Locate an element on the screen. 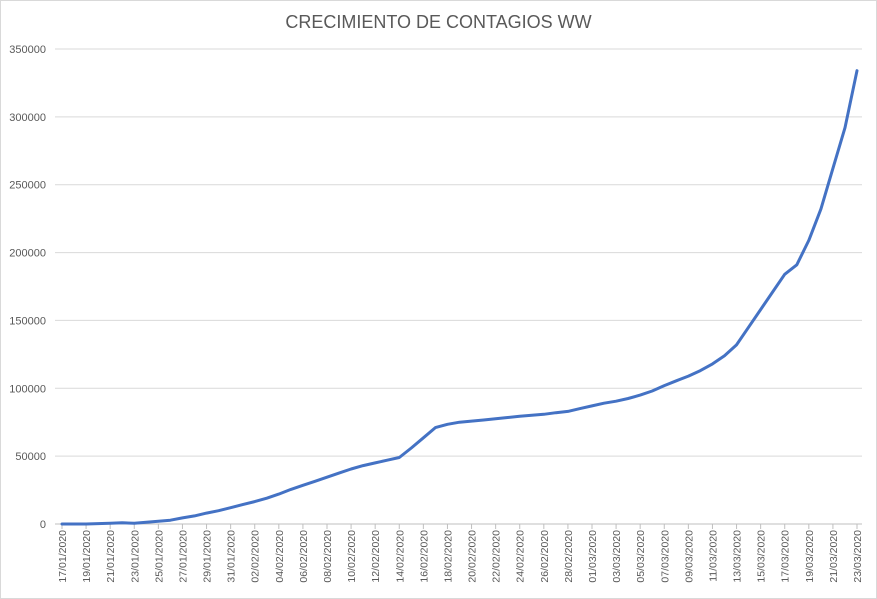  y-tick-label: 150000 is located at coordinates (27, 321).